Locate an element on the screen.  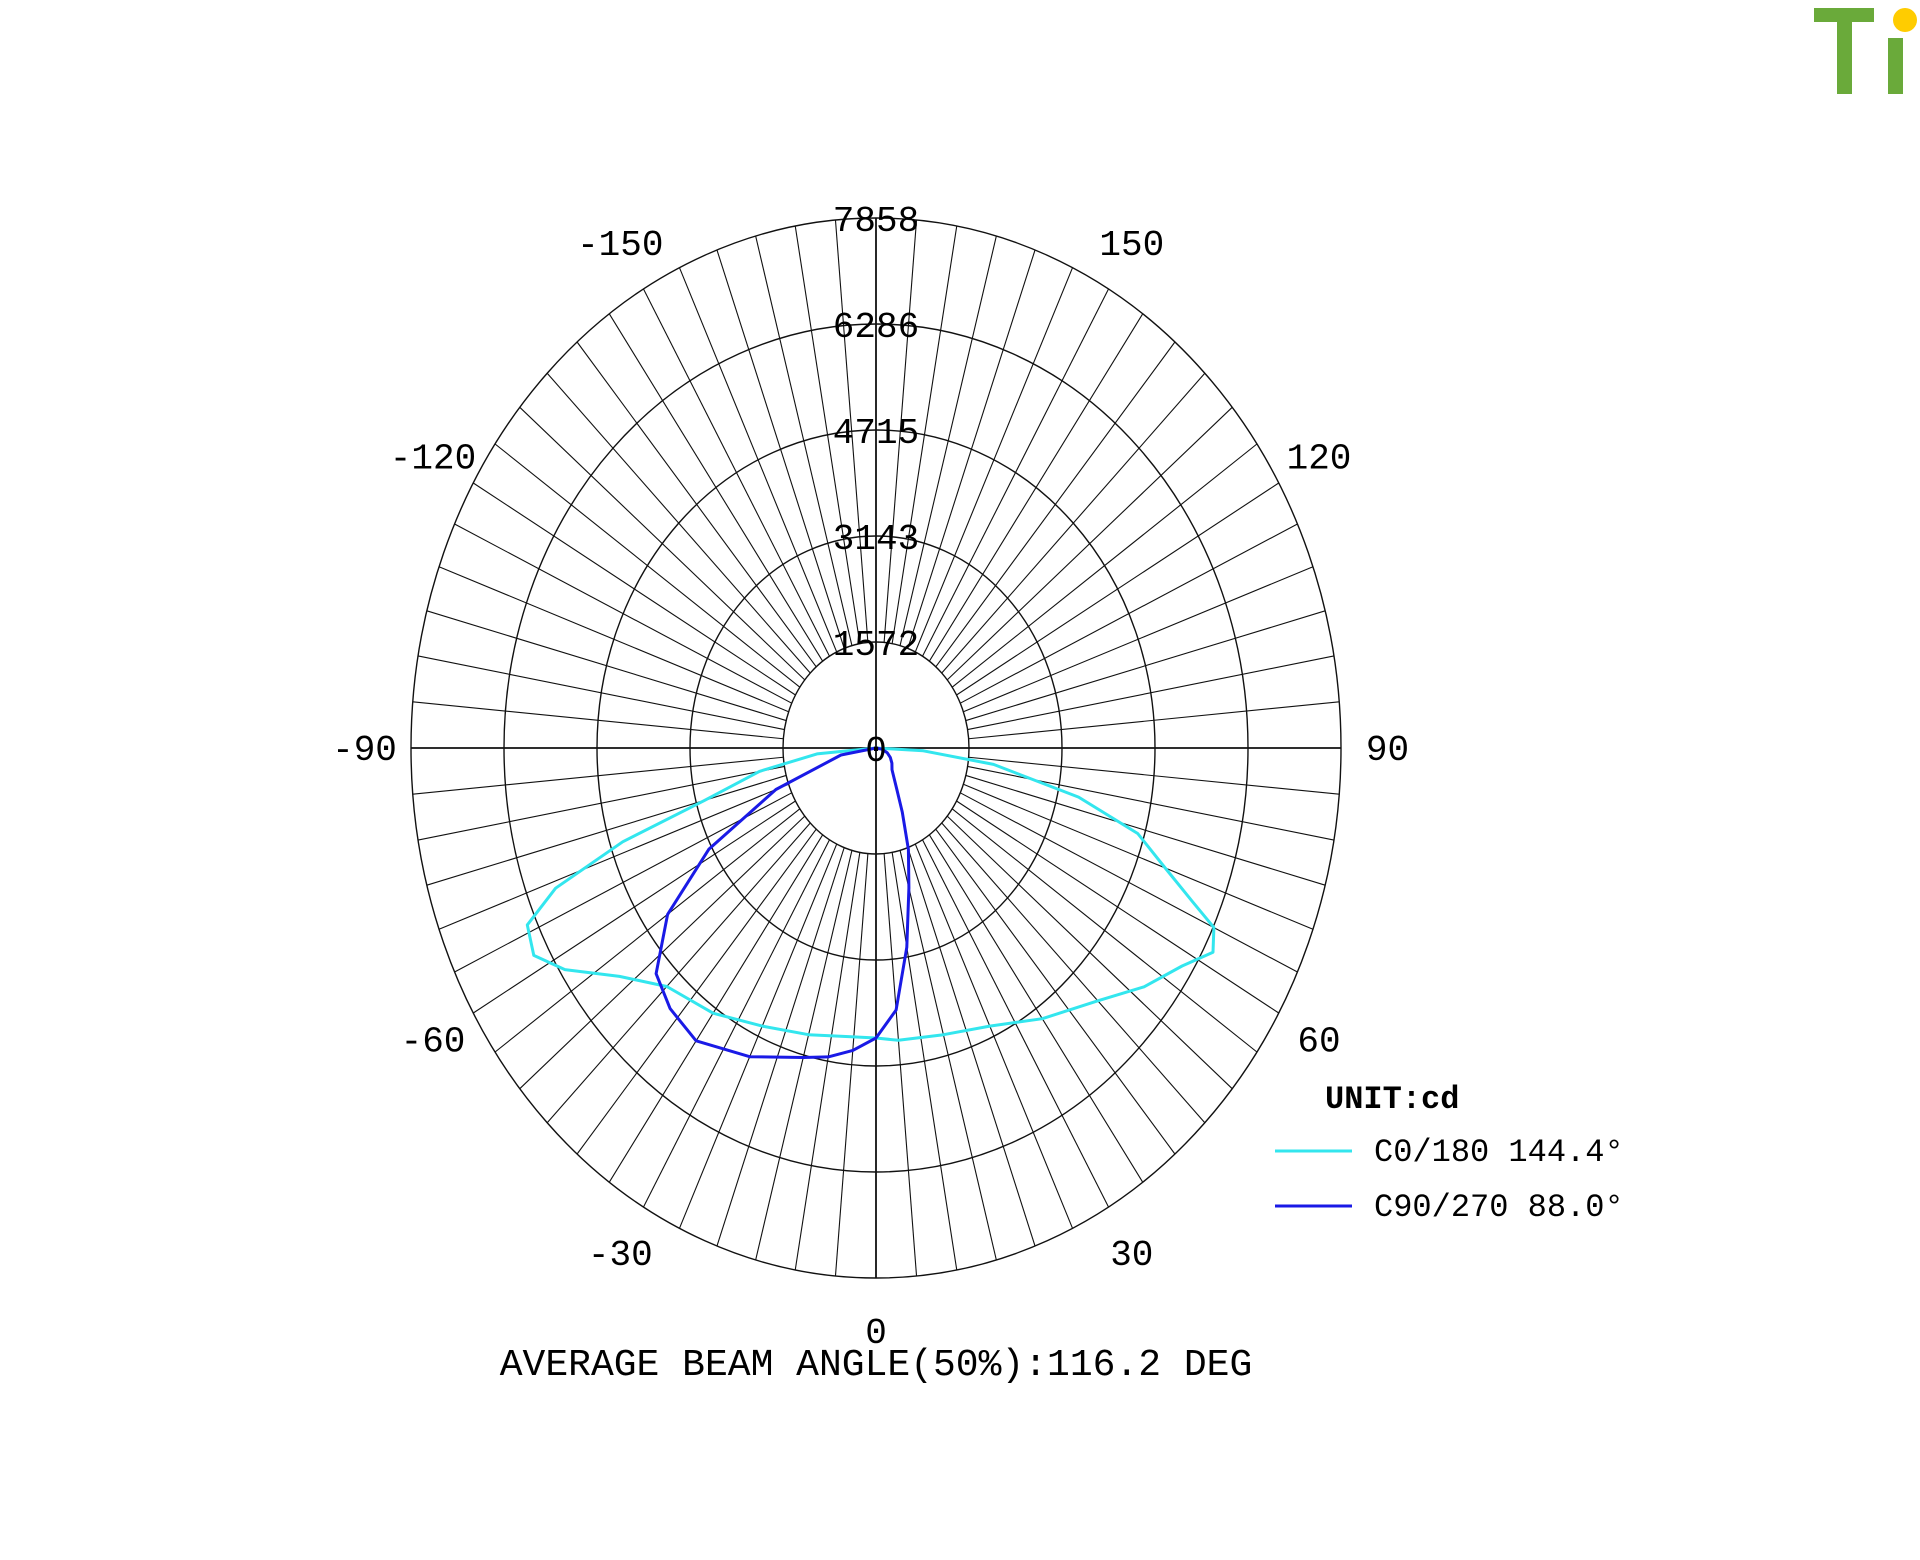
logo-letter-t-stem is located at coordinates (1844, 51).